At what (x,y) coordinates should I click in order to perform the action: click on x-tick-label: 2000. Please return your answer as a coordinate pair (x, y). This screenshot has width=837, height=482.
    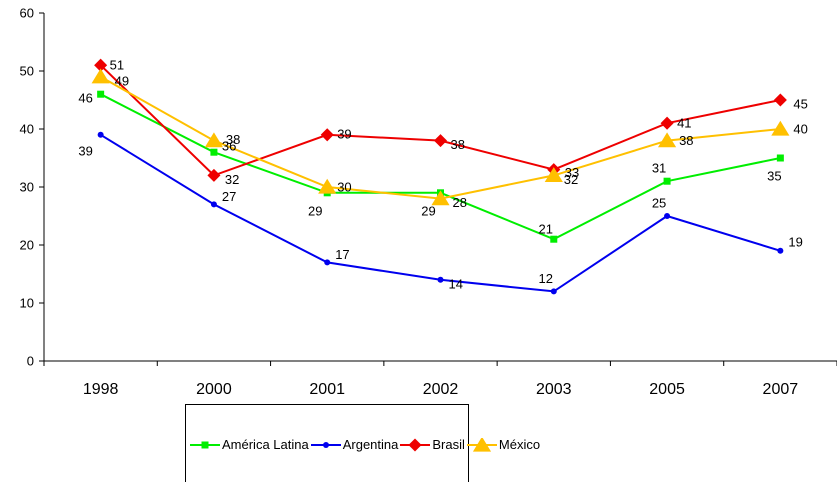
    Looking at the image, I should click on (214, 389).